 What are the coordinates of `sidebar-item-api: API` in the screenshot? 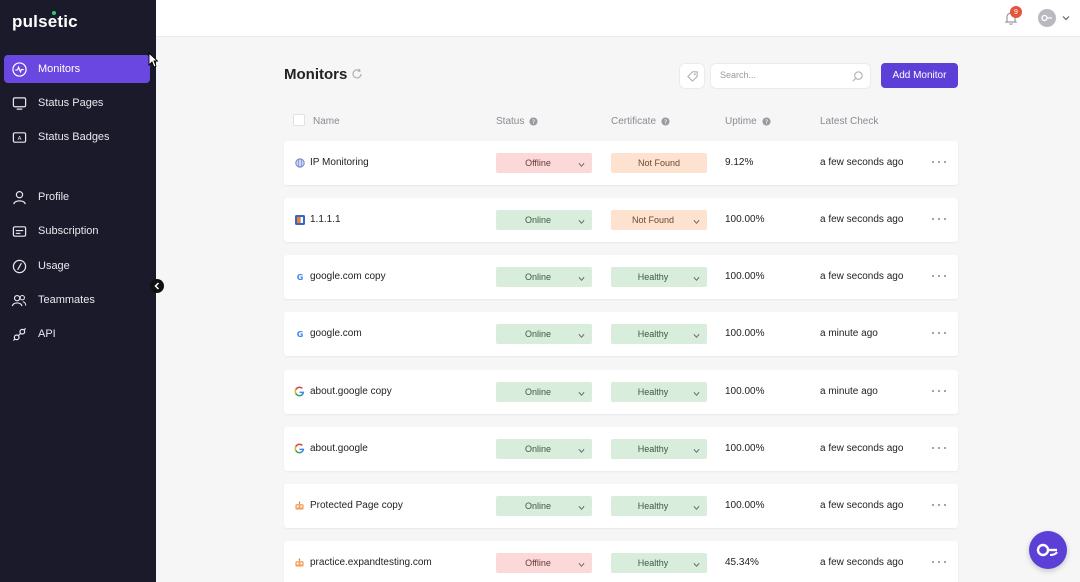 It's located at (77, 334).